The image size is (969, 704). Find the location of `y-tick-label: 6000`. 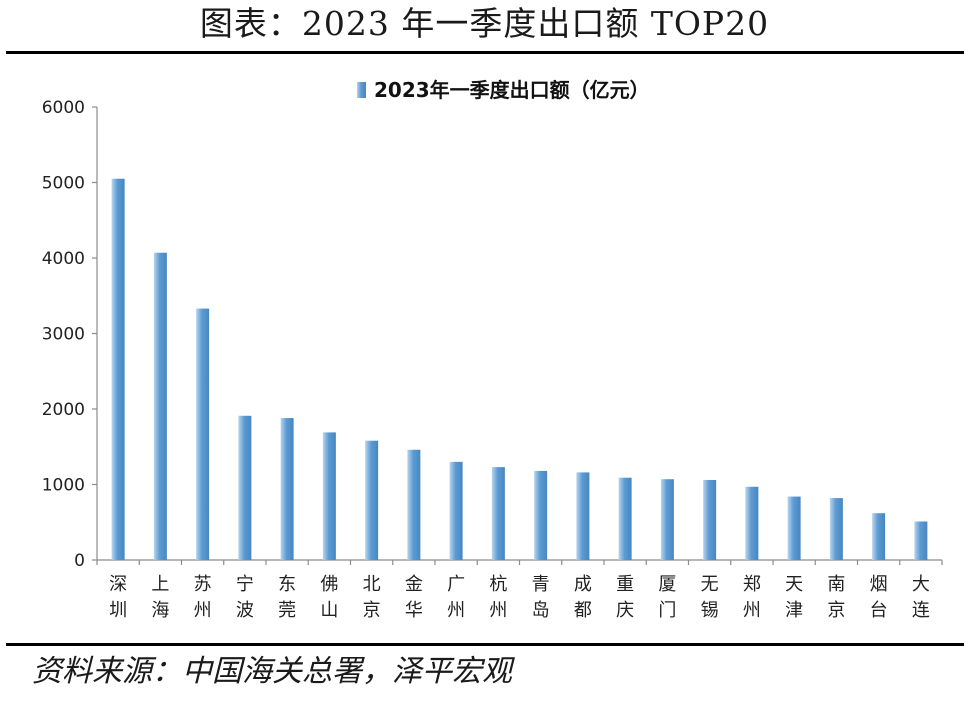

y-tick-label: 6000 is located at coordinates (63, 108).